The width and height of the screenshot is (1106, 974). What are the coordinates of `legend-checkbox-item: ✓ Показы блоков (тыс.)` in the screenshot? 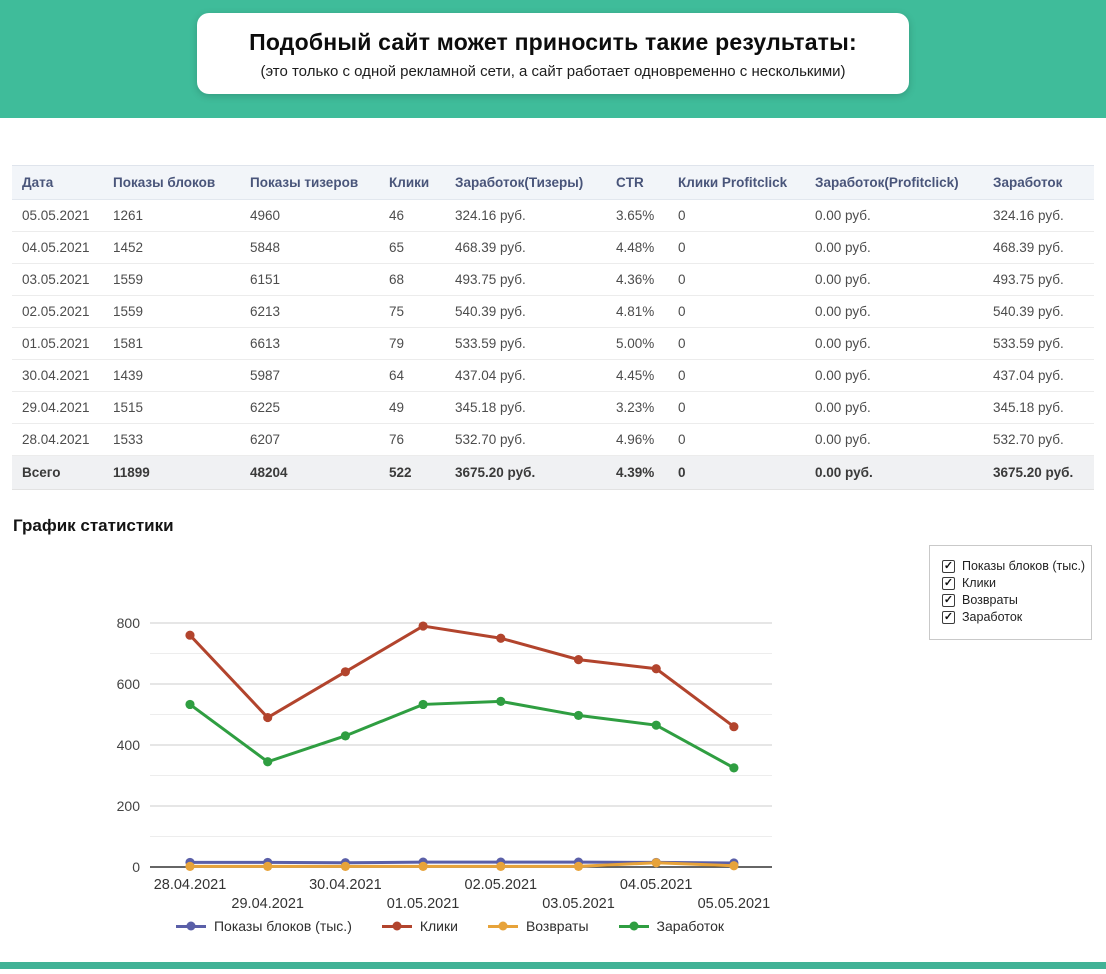 It's located at (1014, 566).